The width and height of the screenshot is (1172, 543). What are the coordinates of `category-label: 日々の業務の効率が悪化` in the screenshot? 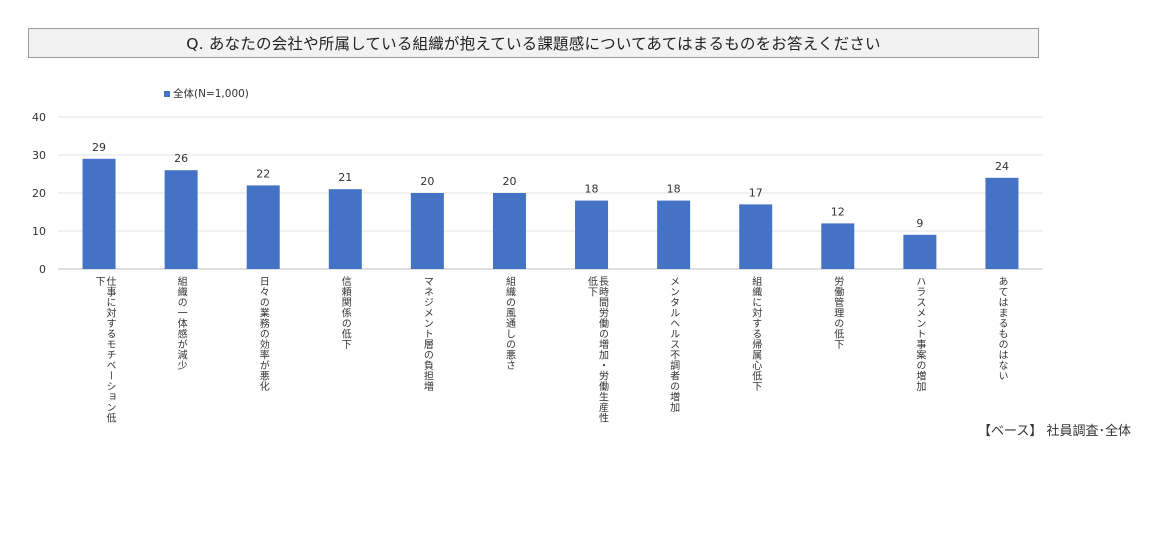 It's located at (263, 334).